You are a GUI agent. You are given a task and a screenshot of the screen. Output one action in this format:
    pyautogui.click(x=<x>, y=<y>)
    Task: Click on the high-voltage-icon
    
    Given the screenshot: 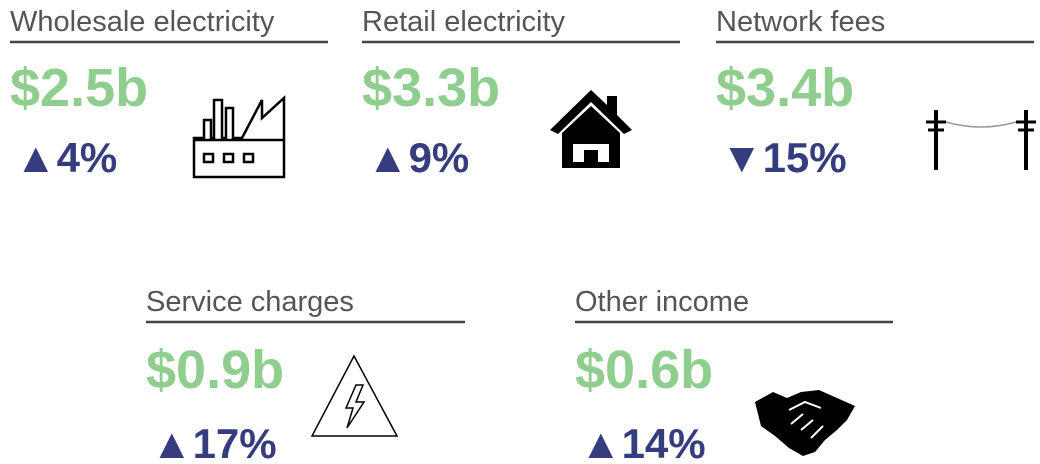 What is the action you would take?
    pyautogui.click(x=354, y=395)
    